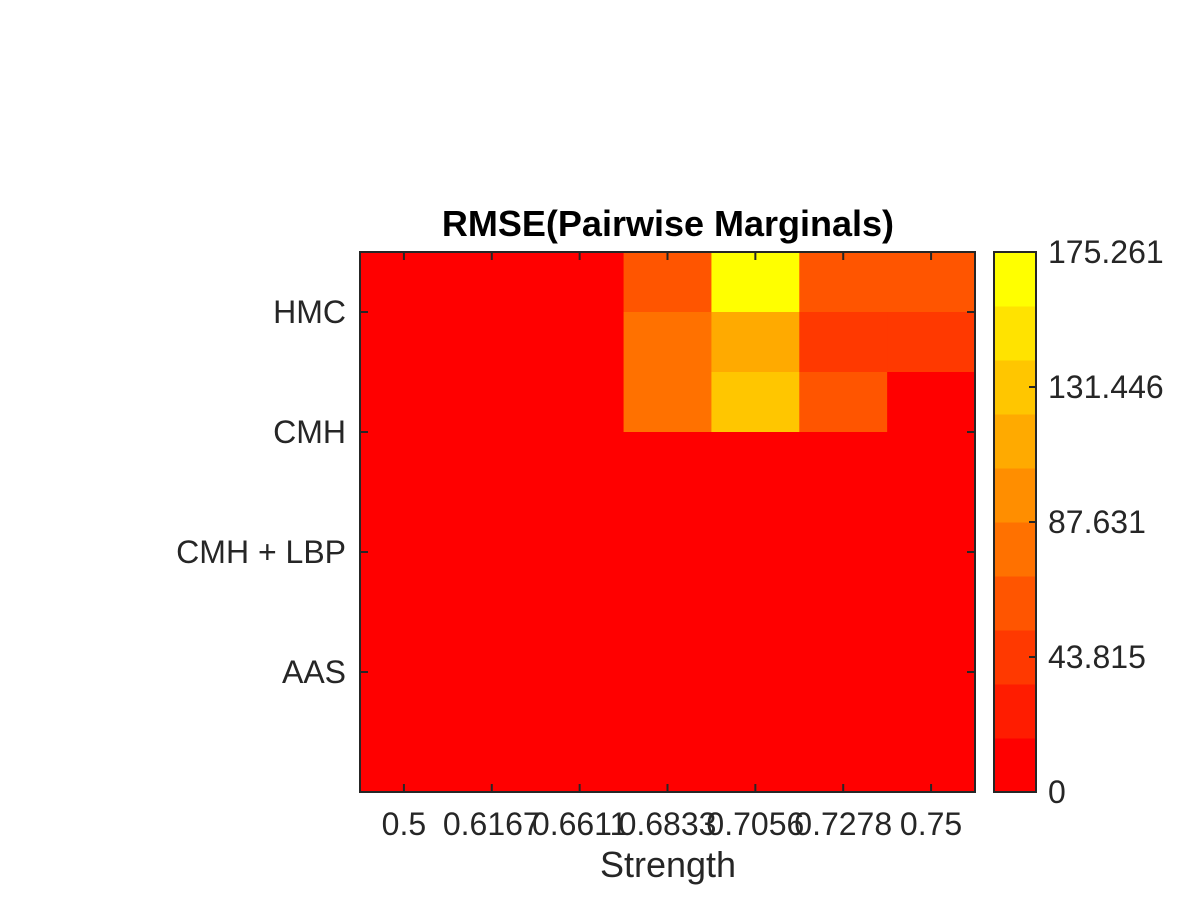 The image size is (1200, 900). I want to click on x-tick-label: 0.6167, so click(492, 824).